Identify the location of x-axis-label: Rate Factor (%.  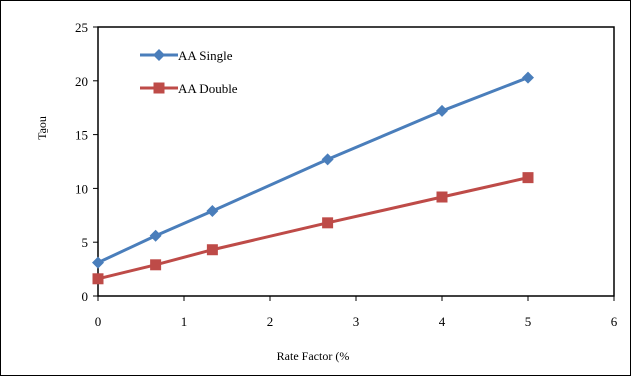
(313, 356).